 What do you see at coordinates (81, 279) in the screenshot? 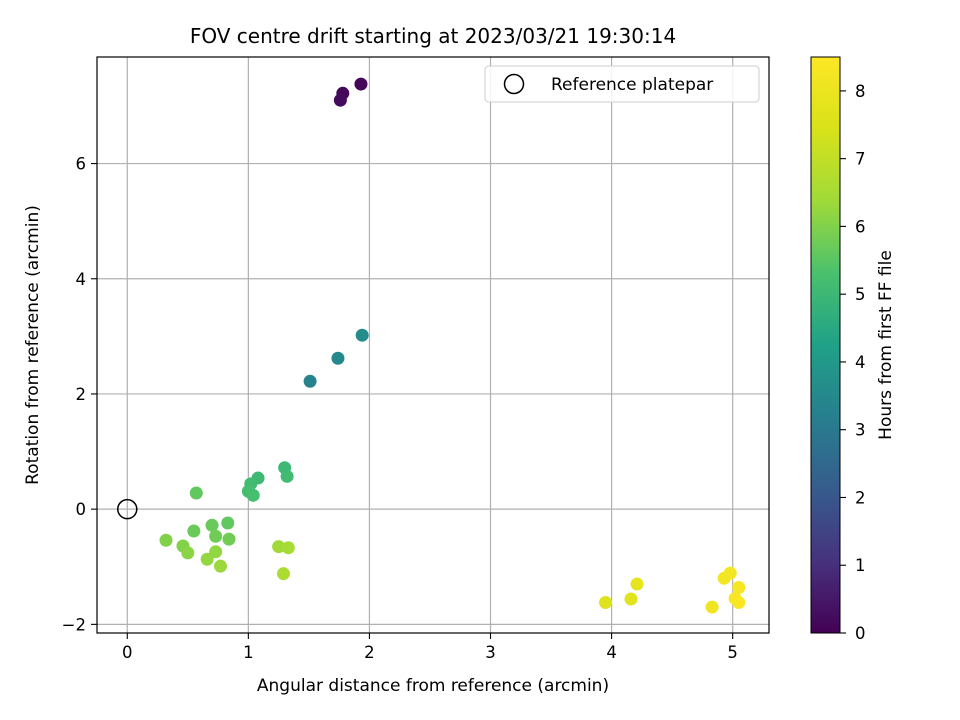
I see `y-tick-label: 4` at bounding box center [81, 279].